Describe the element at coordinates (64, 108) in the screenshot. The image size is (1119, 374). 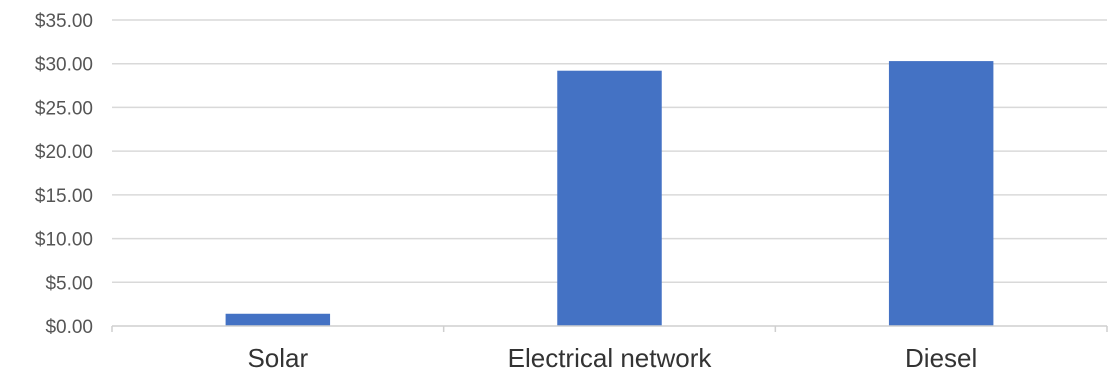
I see `y-tick-label: $25.00` at that location.